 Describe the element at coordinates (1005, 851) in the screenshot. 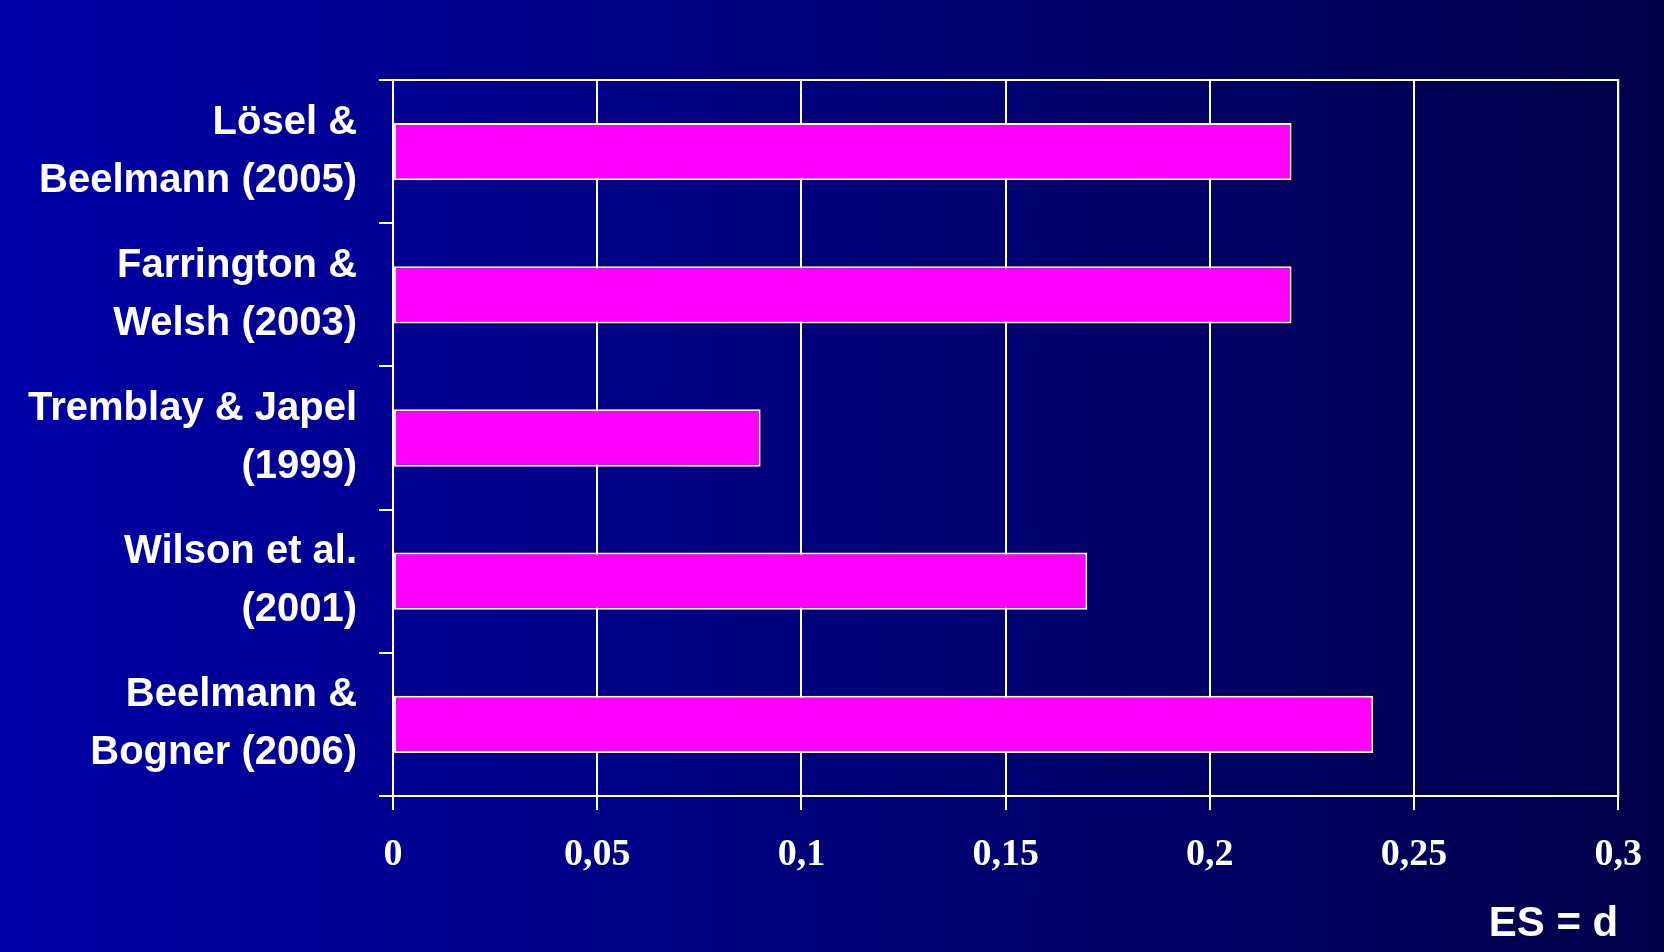

I see `x-tick-label: 0,15` at that location.